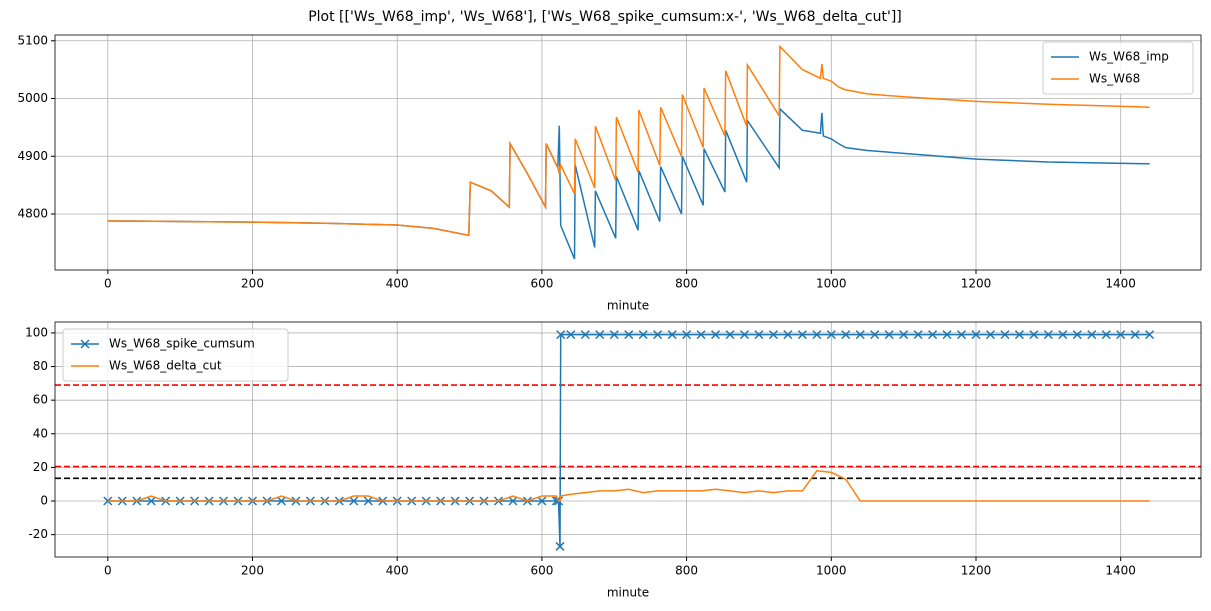  I want to click on legend: Ws_W68_imp Ws_W68, so click(1118, 68).